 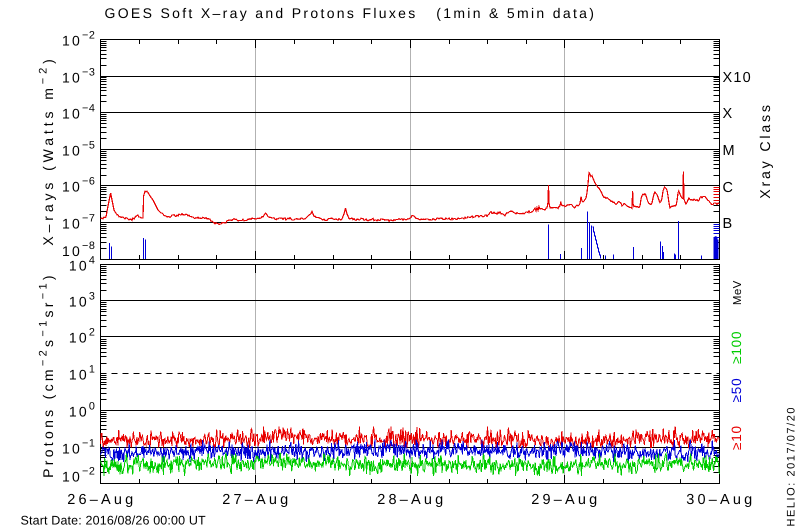 I want to click on svg-text: X, so click(x=728, y=114).